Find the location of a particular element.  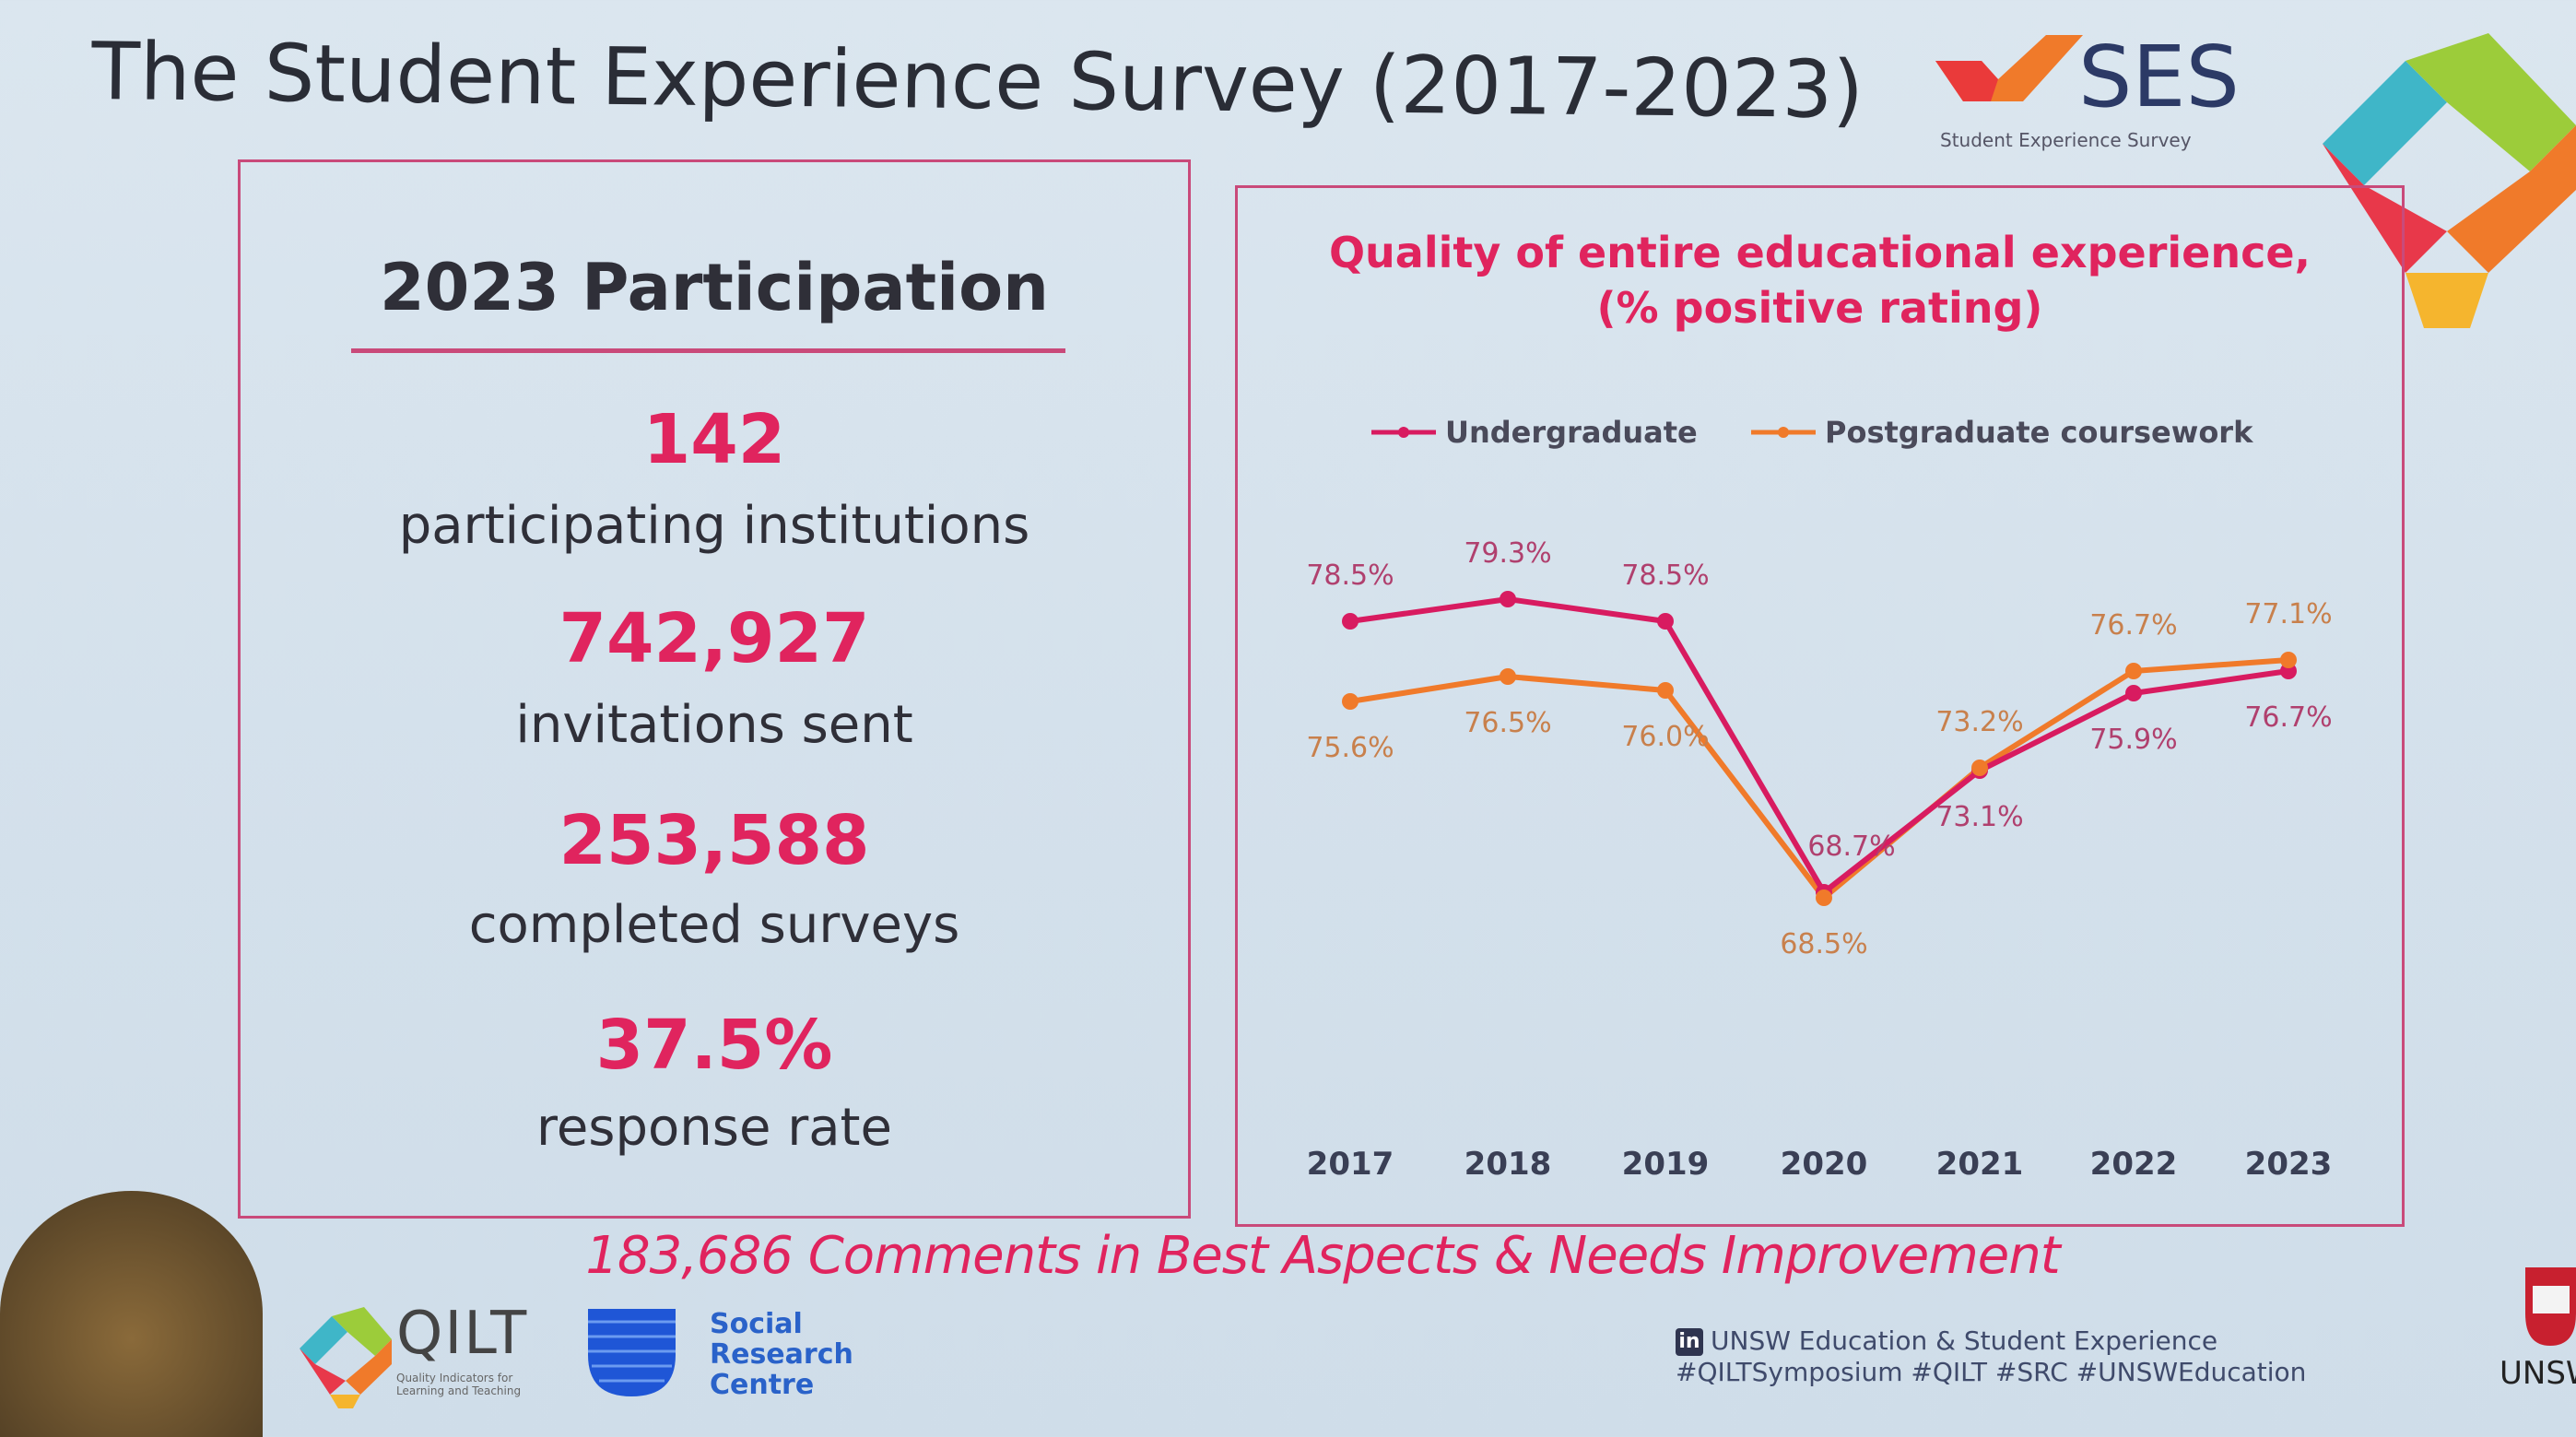

x-tick-label: 2018 is located at coordinates (1508, 1164).